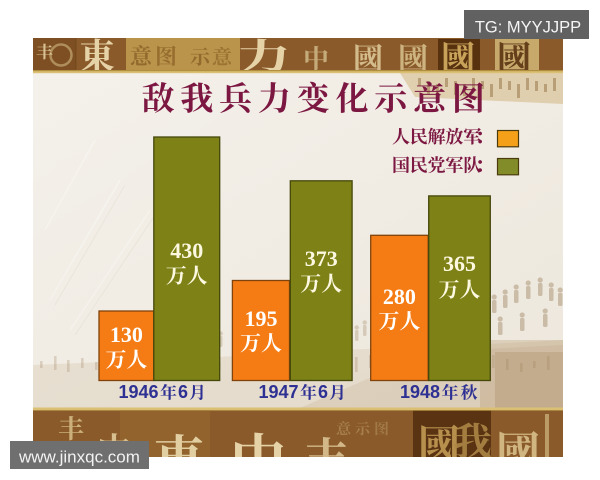 The height and width of the screenshot is (480, 600). I want to click on svg-text: 373, so click(321, 258).